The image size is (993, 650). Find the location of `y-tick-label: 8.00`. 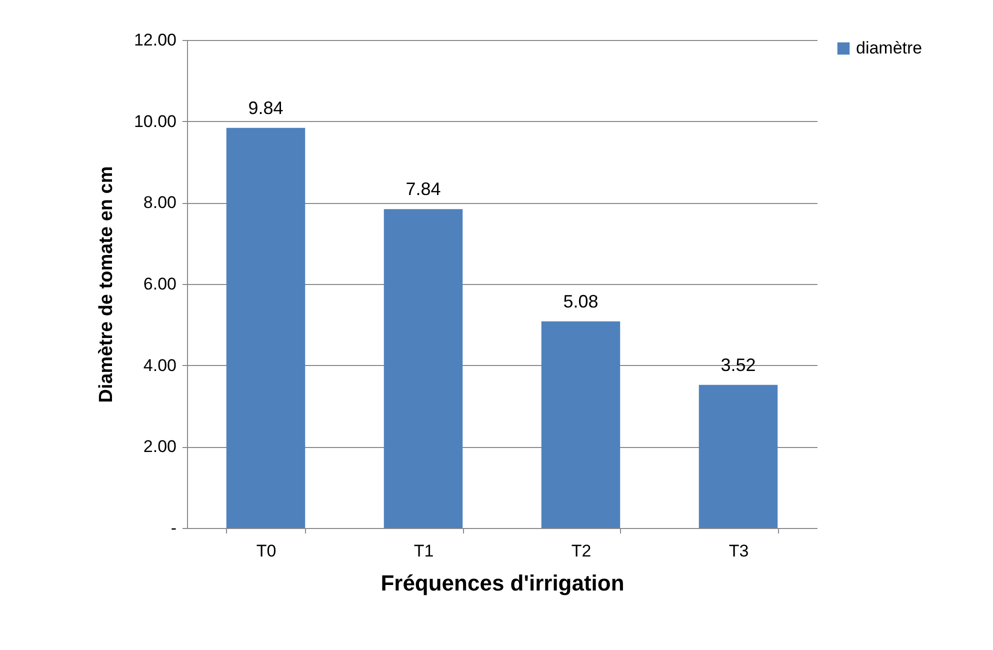

y-tick-label: 8.00 is located at coordinates (159, 202).